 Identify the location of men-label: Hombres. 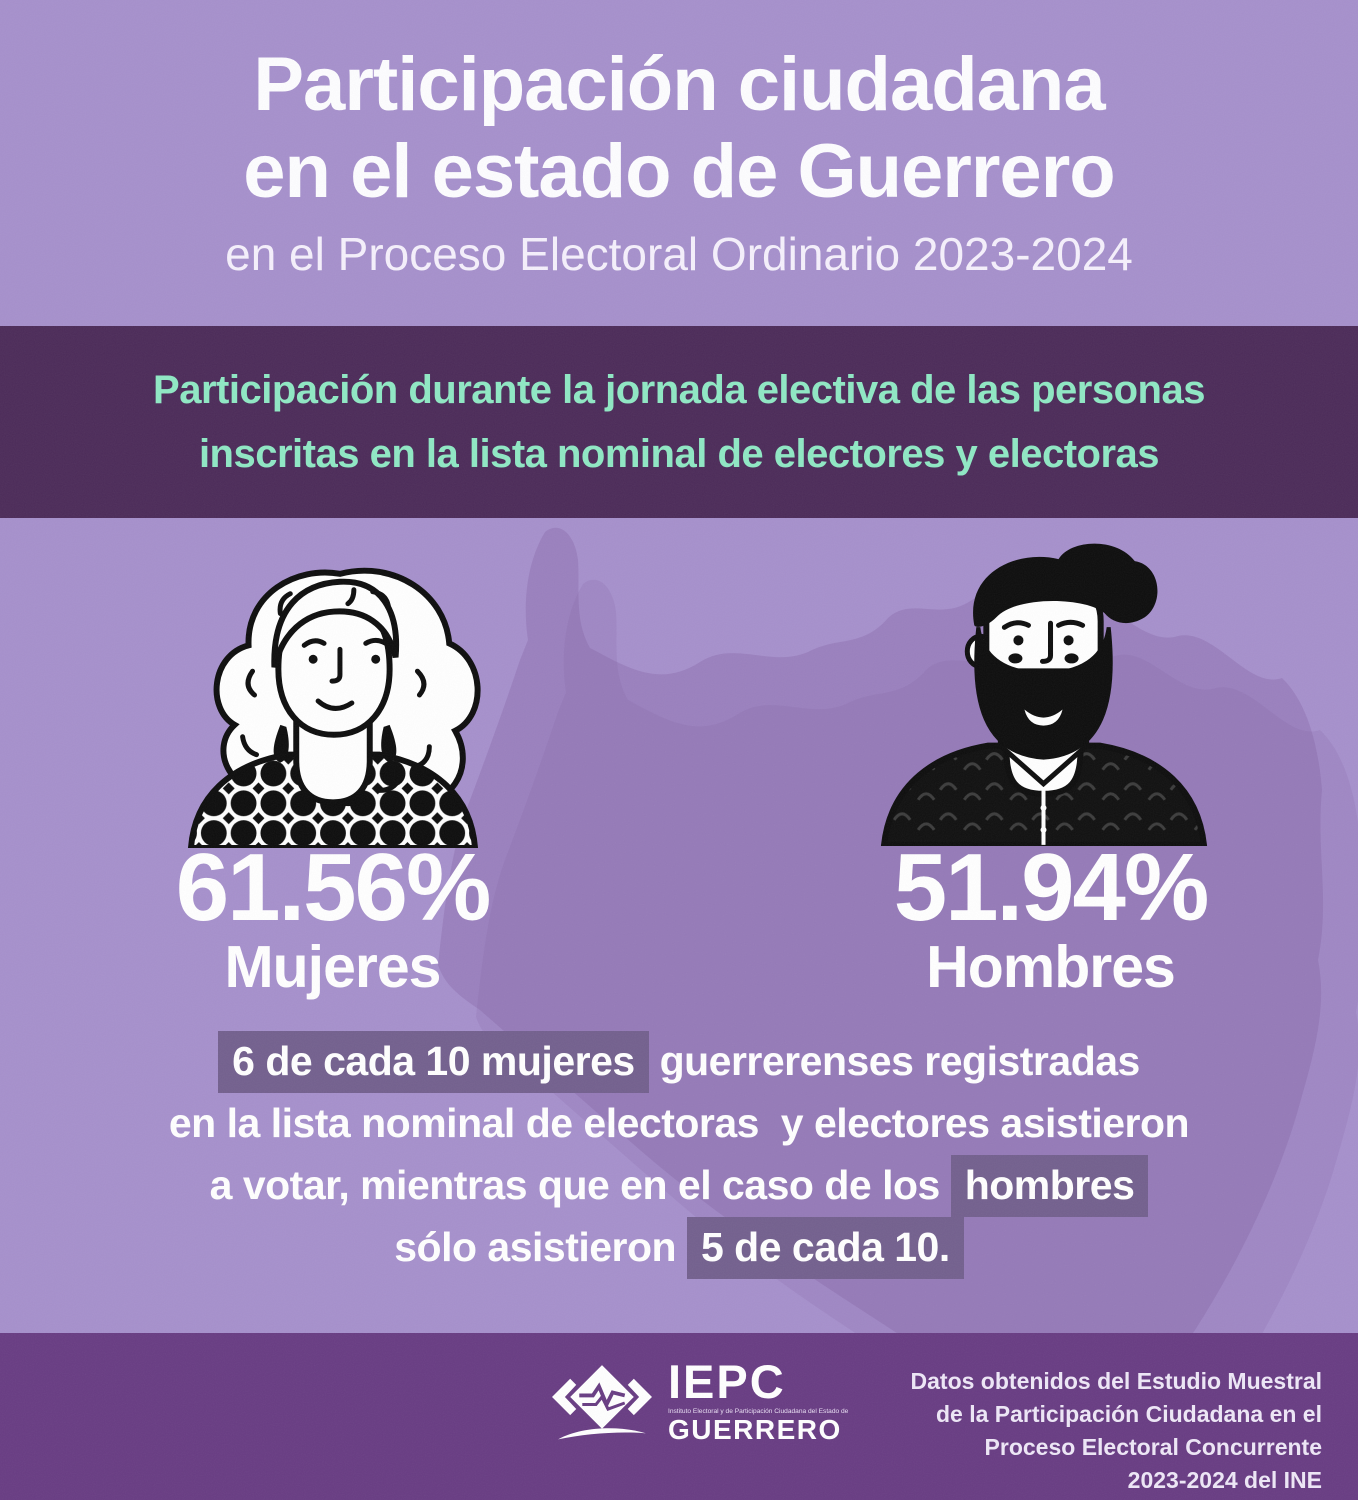
(1051, 967).